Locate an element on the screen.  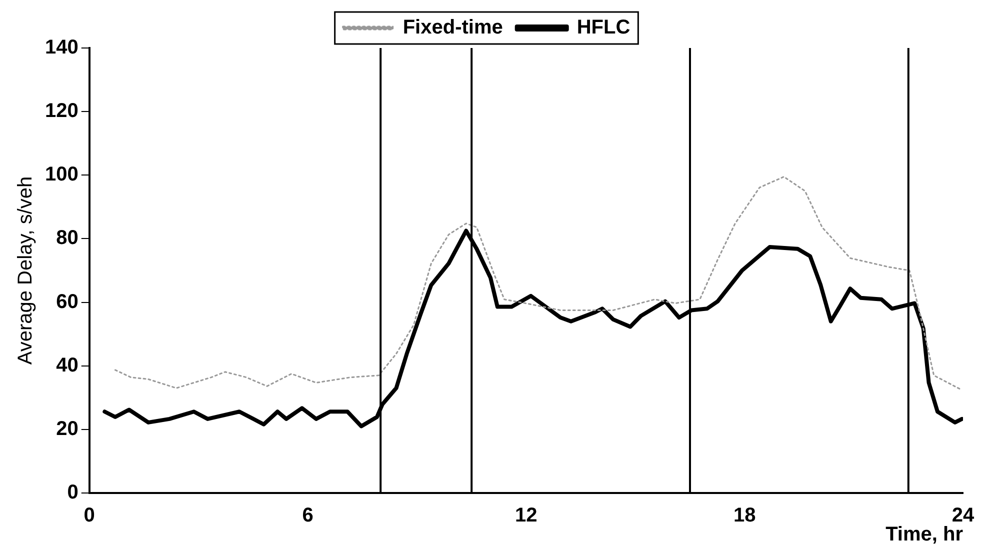
x-tick-label: 0 is located at coordinates (89, 515).